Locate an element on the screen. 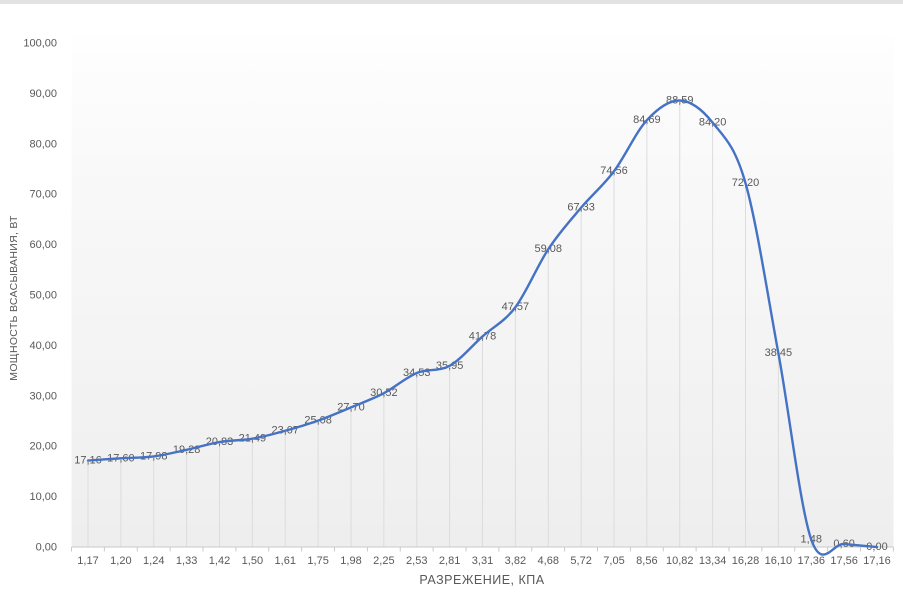 Image resolution: width=903 pixels, height=600 pixels. y-tick-label: 40,00 is located at coordinates (43, 346).